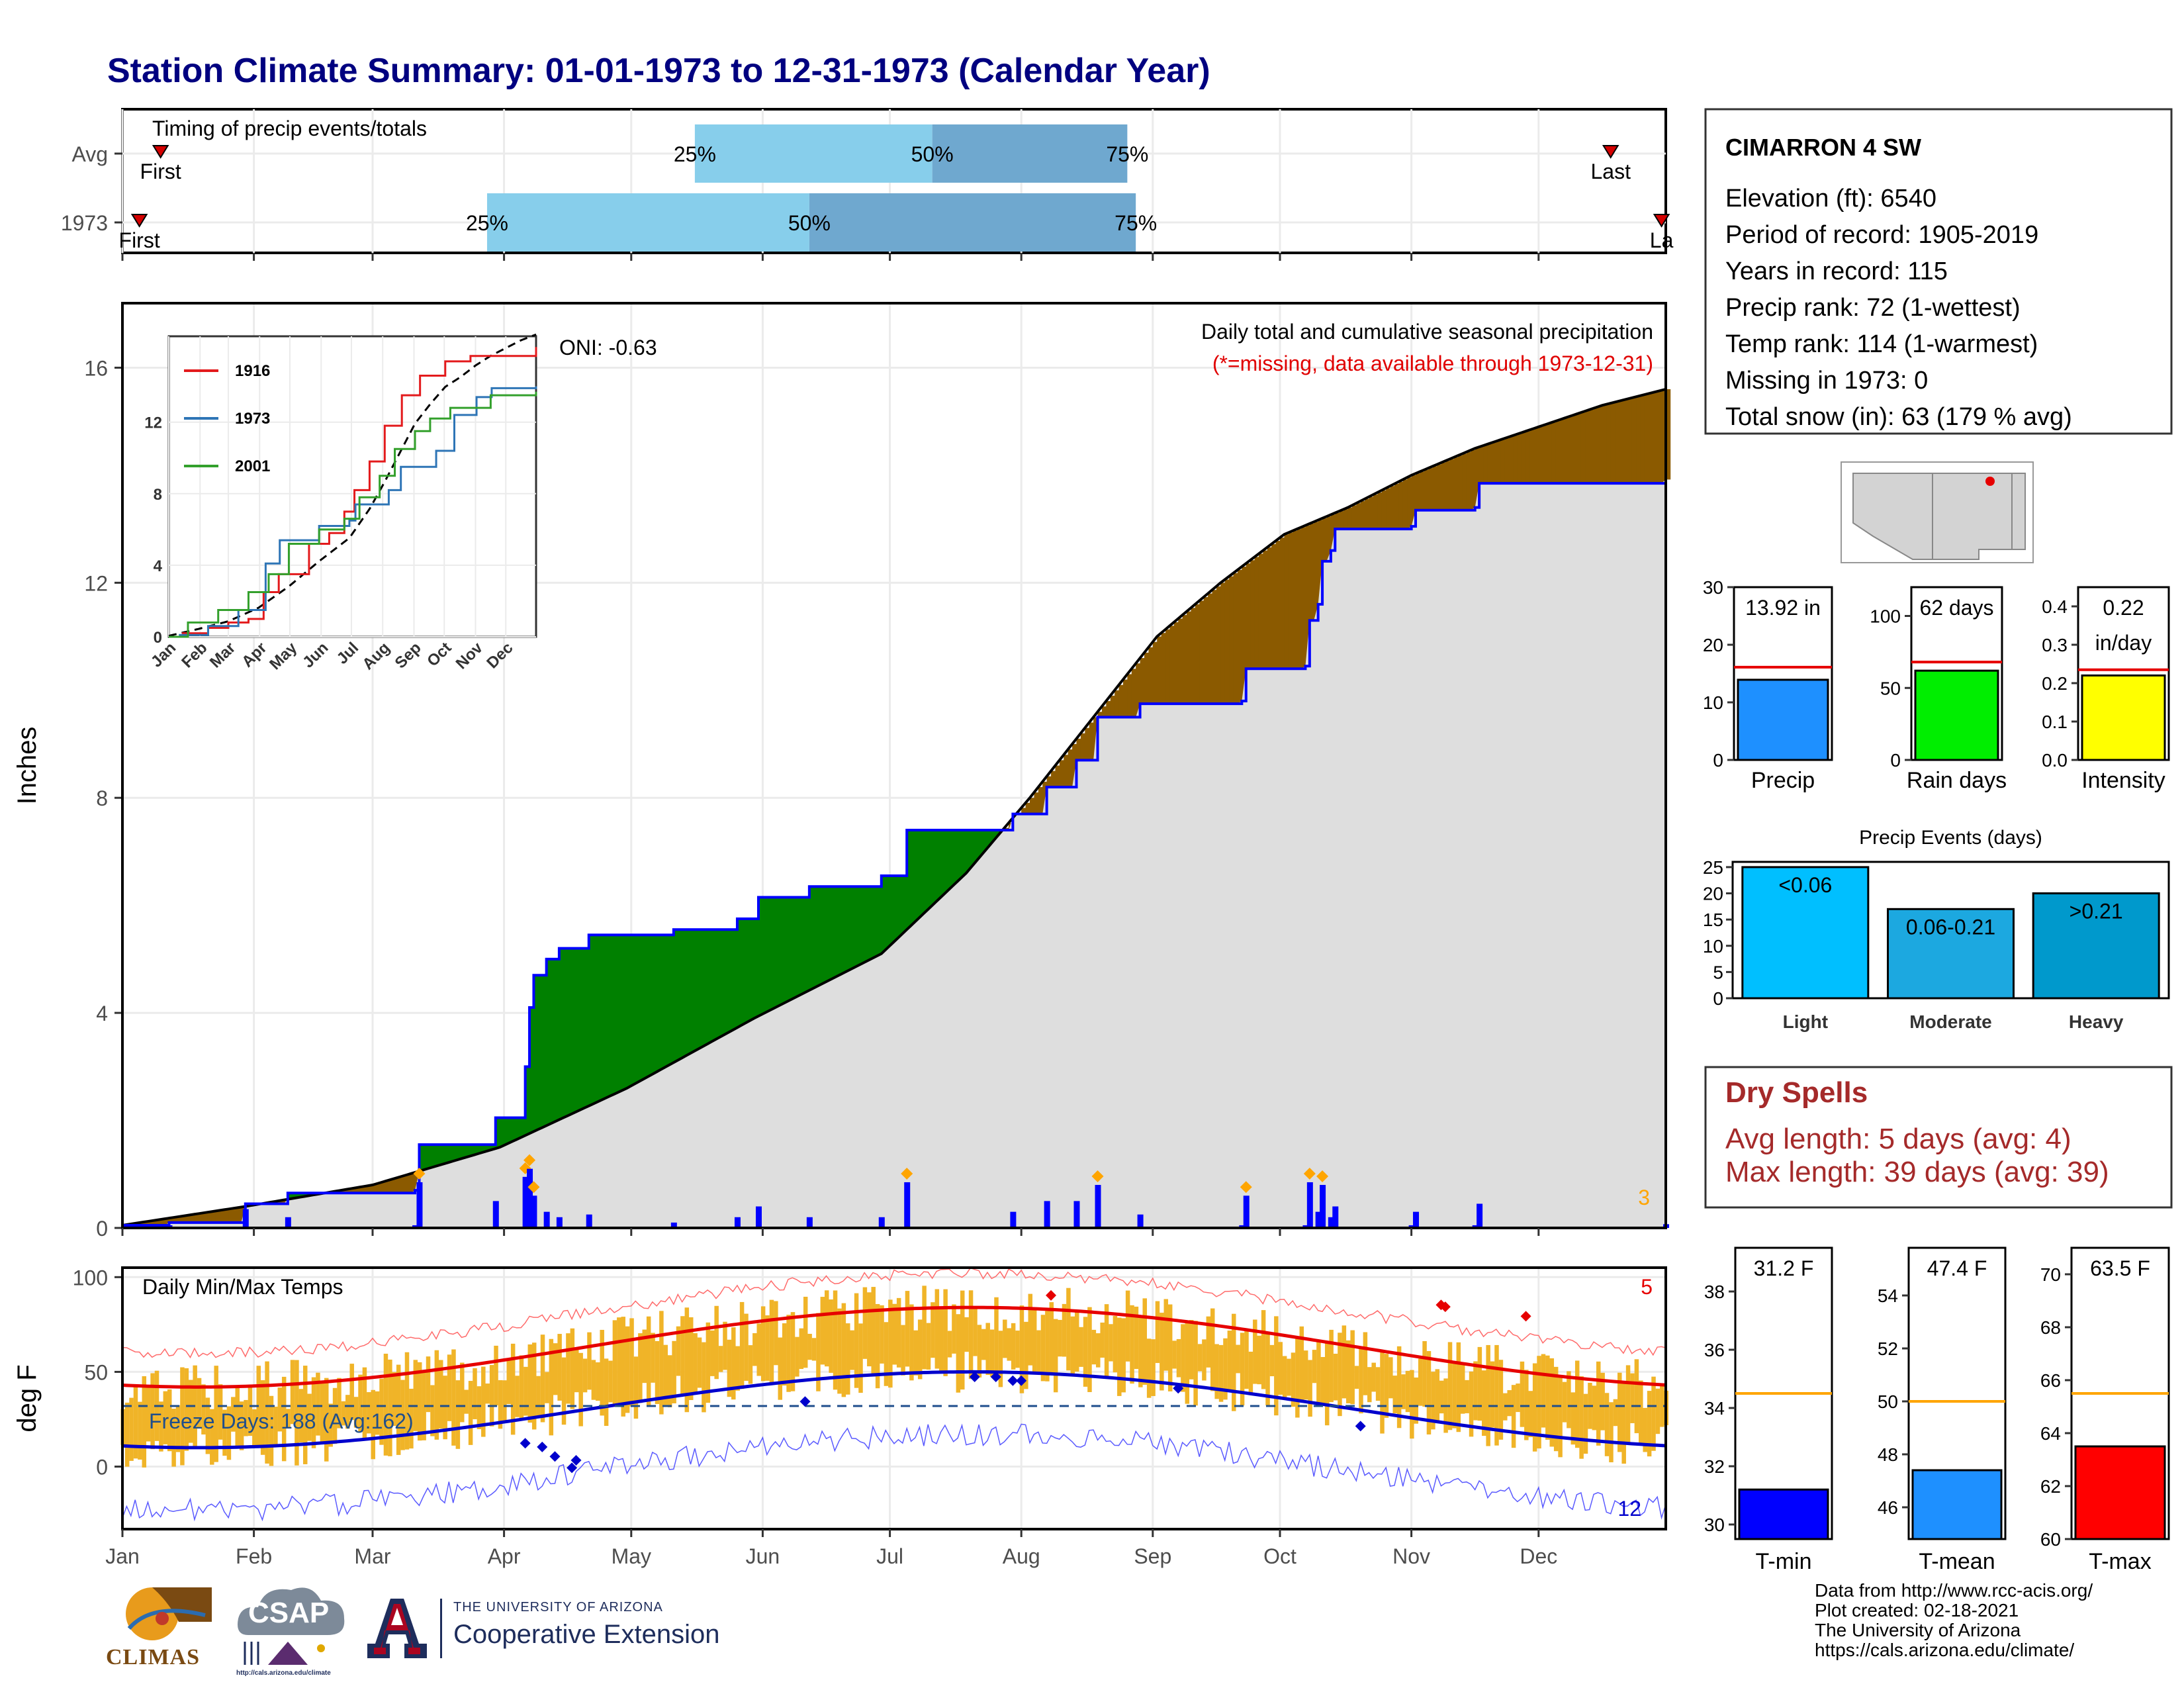  Describe the element at coordinates (1939, 516) in the screenshot. I see `map-states-shape` at that location.